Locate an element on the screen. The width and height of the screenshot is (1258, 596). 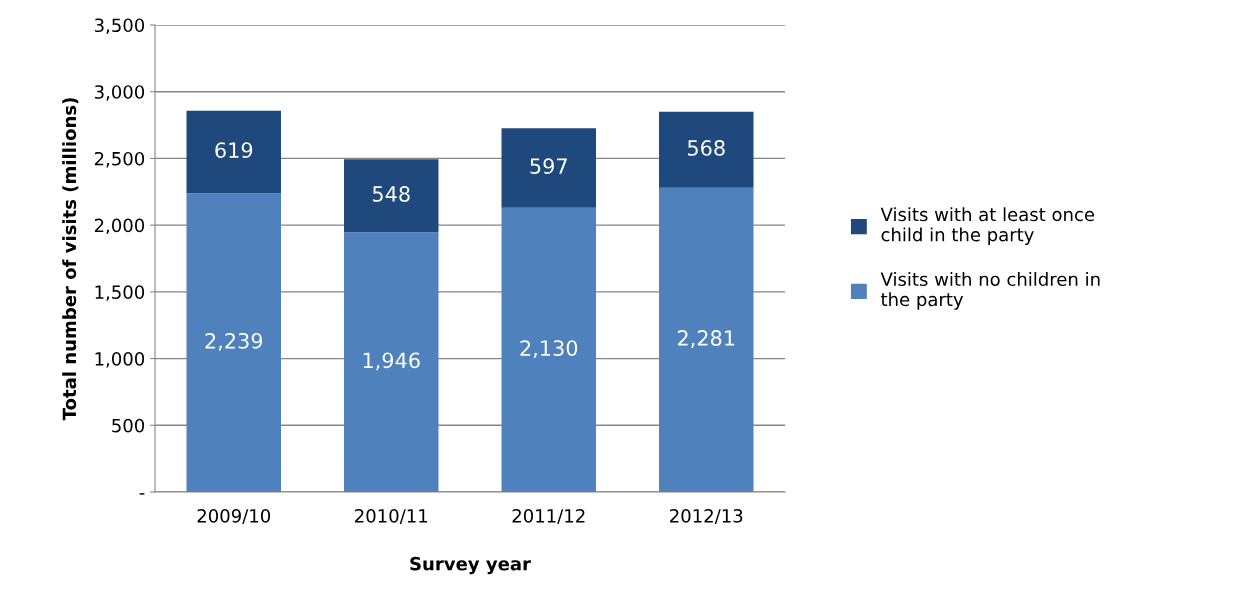
y-tick-label: - is located at coordinates (142, 494).